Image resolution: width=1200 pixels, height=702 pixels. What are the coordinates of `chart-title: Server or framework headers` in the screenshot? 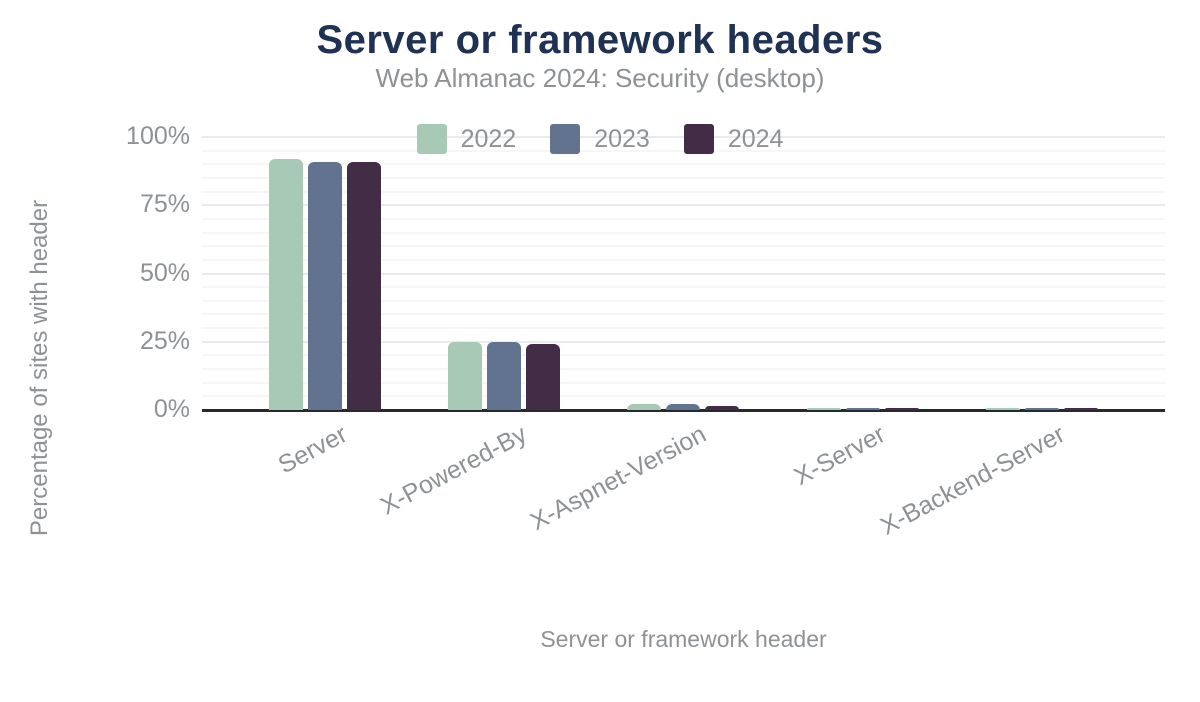 It's located at (600, 40).